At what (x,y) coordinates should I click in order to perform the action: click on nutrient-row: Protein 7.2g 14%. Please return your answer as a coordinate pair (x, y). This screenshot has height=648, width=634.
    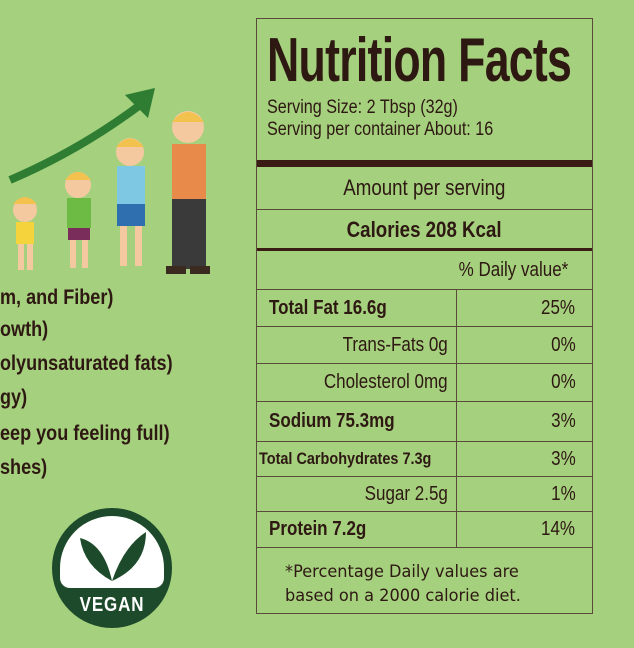
    Looking at the image, I should click on (424, 529).